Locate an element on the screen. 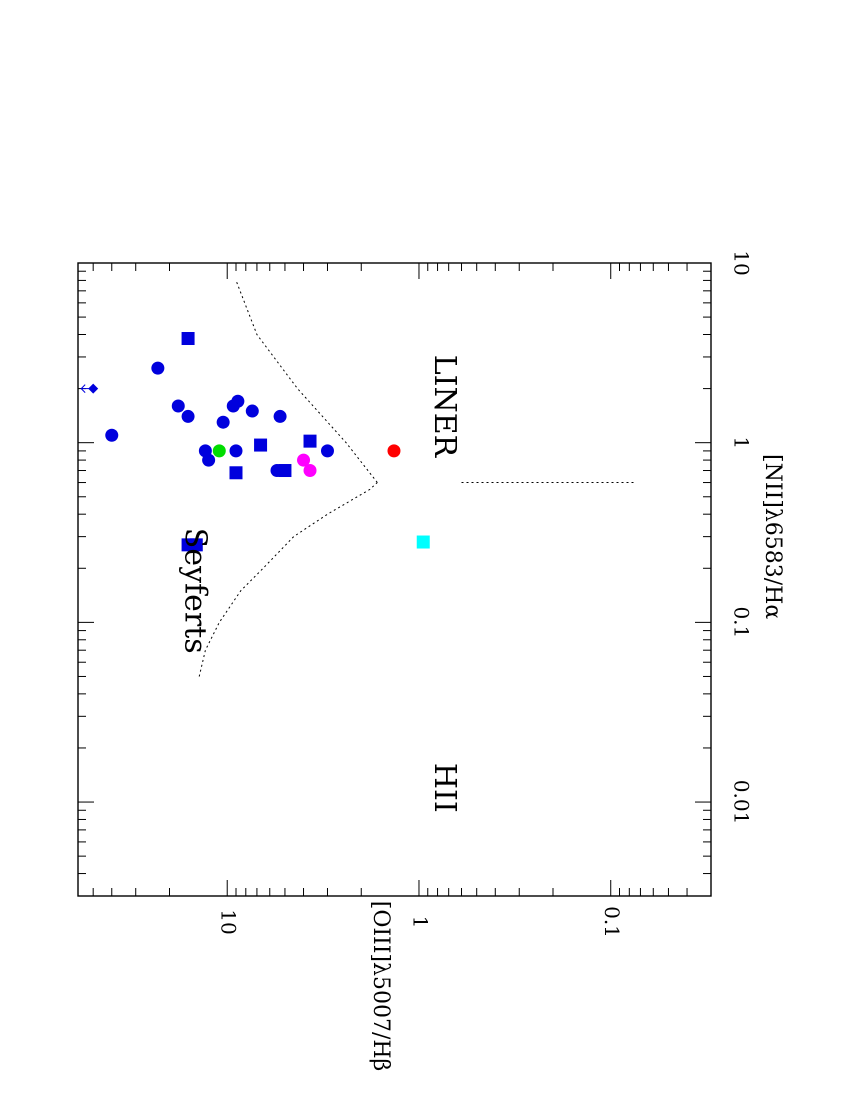 The height and width of the screenshot is (1100, 850). upper-limit-arrowhead is located at coordinates (83, 388).